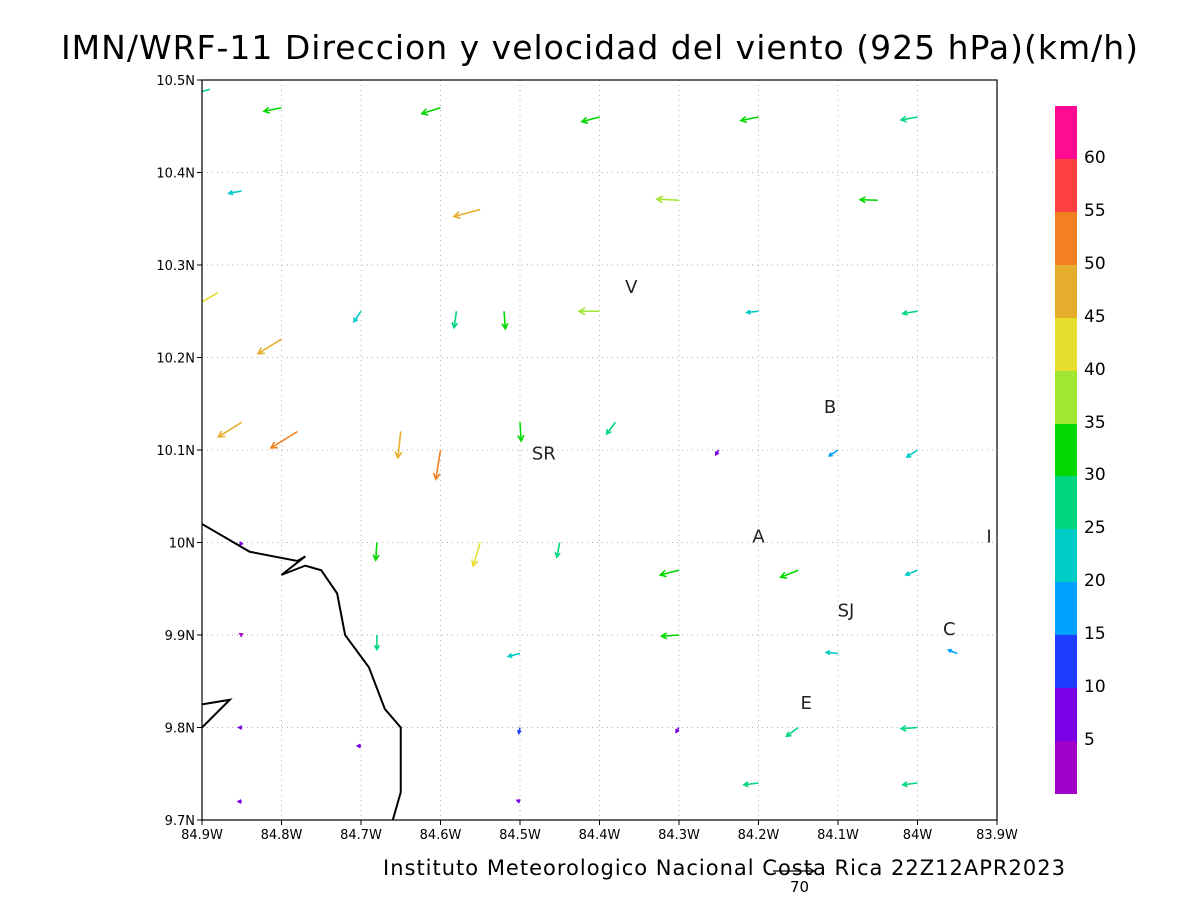 Image resolution: width=1200 pixels, height=900 pixels. Describe the element at coordinates (1095, 687) in the screenshot. I see `color-scale-label: 10` at that location.